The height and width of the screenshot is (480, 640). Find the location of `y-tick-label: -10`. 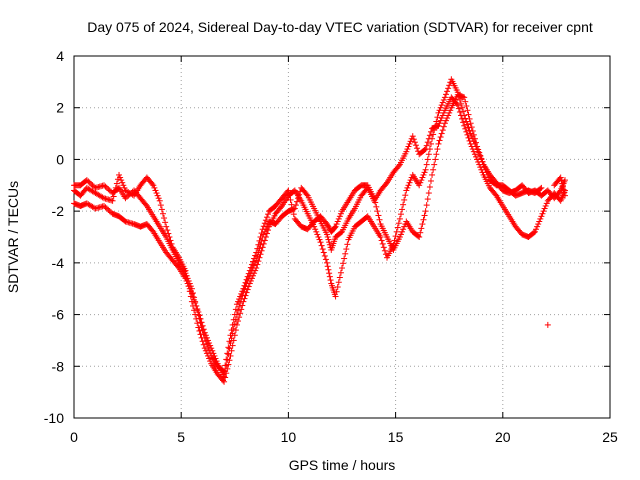

y-tick-label: -10 is located at coordinates (54, 418).